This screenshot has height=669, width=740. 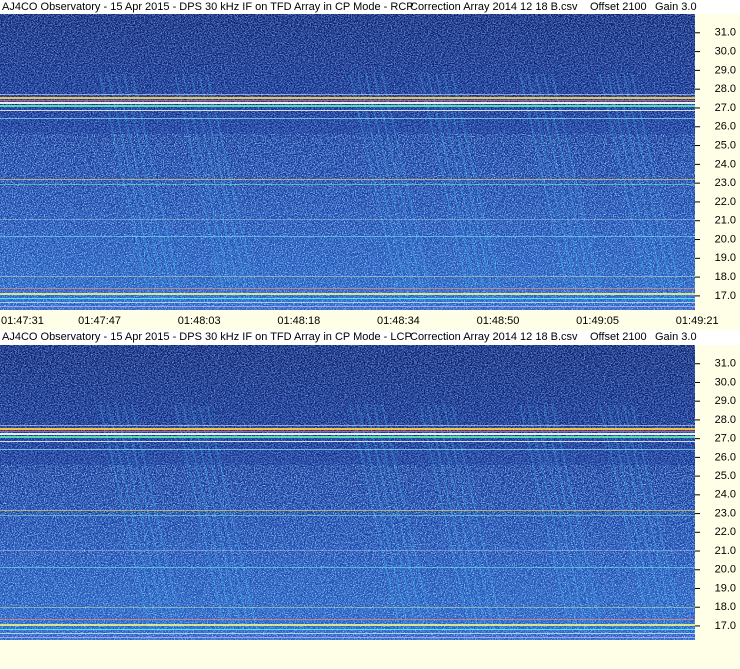 I want to click on x-tick-label: 01:47:31, so click(x=22, y=321).